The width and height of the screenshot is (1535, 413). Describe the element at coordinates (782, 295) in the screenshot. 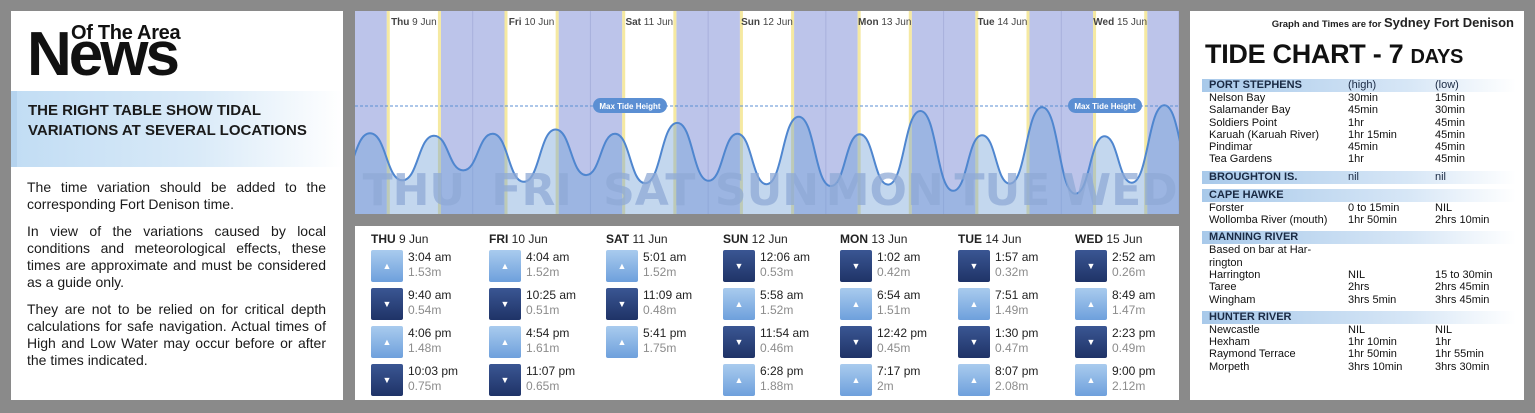

I see `tide-time: 5:58 am` at that location.